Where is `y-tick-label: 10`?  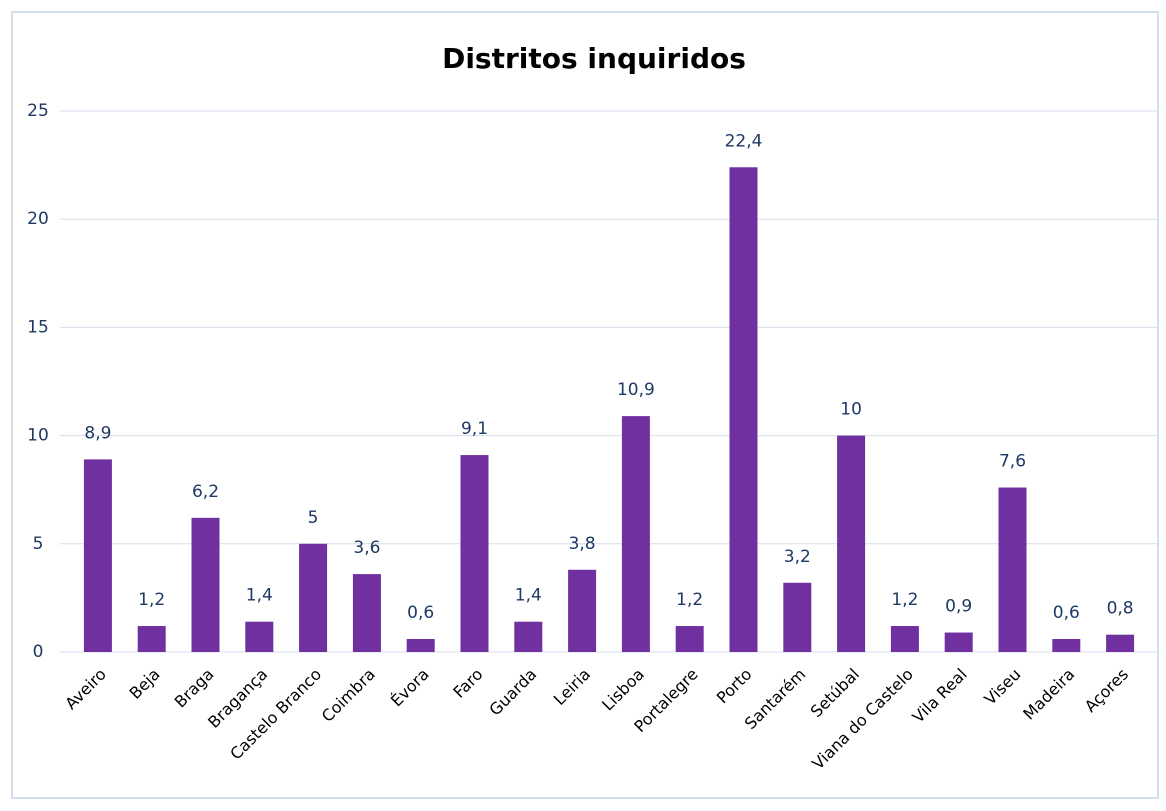 y-tick-label: 10 is located at coordinates (38, 436).